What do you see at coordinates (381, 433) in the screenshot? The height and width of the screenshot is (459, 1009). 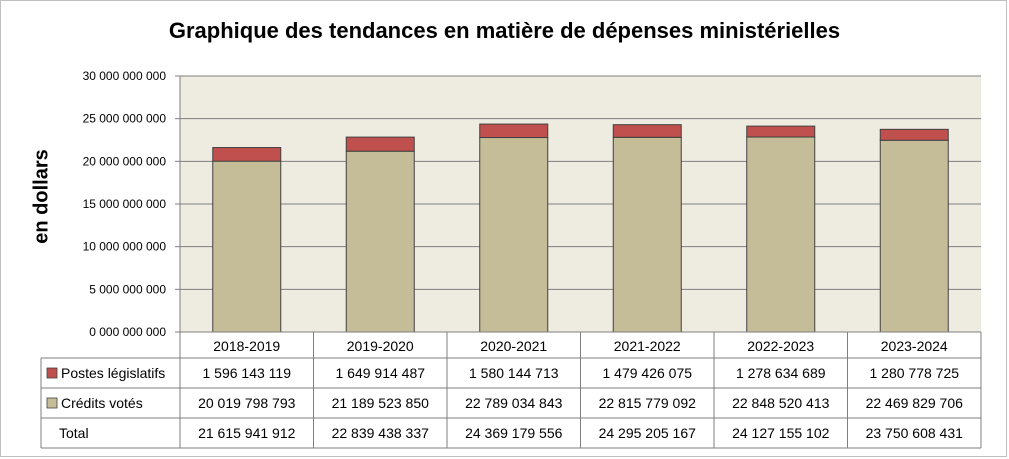 I see `data-label: 22 839 438 337` at bounding box center [381, 433].